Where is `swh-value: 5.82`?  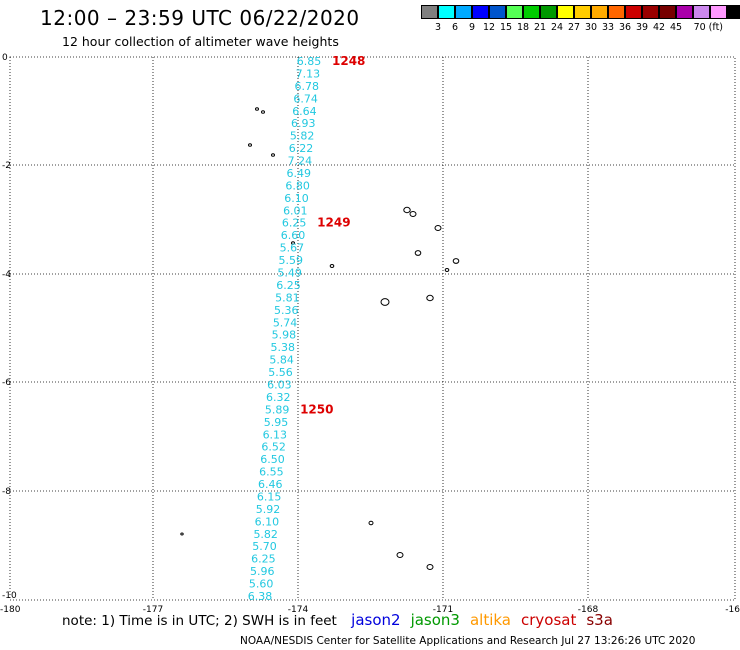 swh-value: 5.82 is located at coordinates (265, 534).